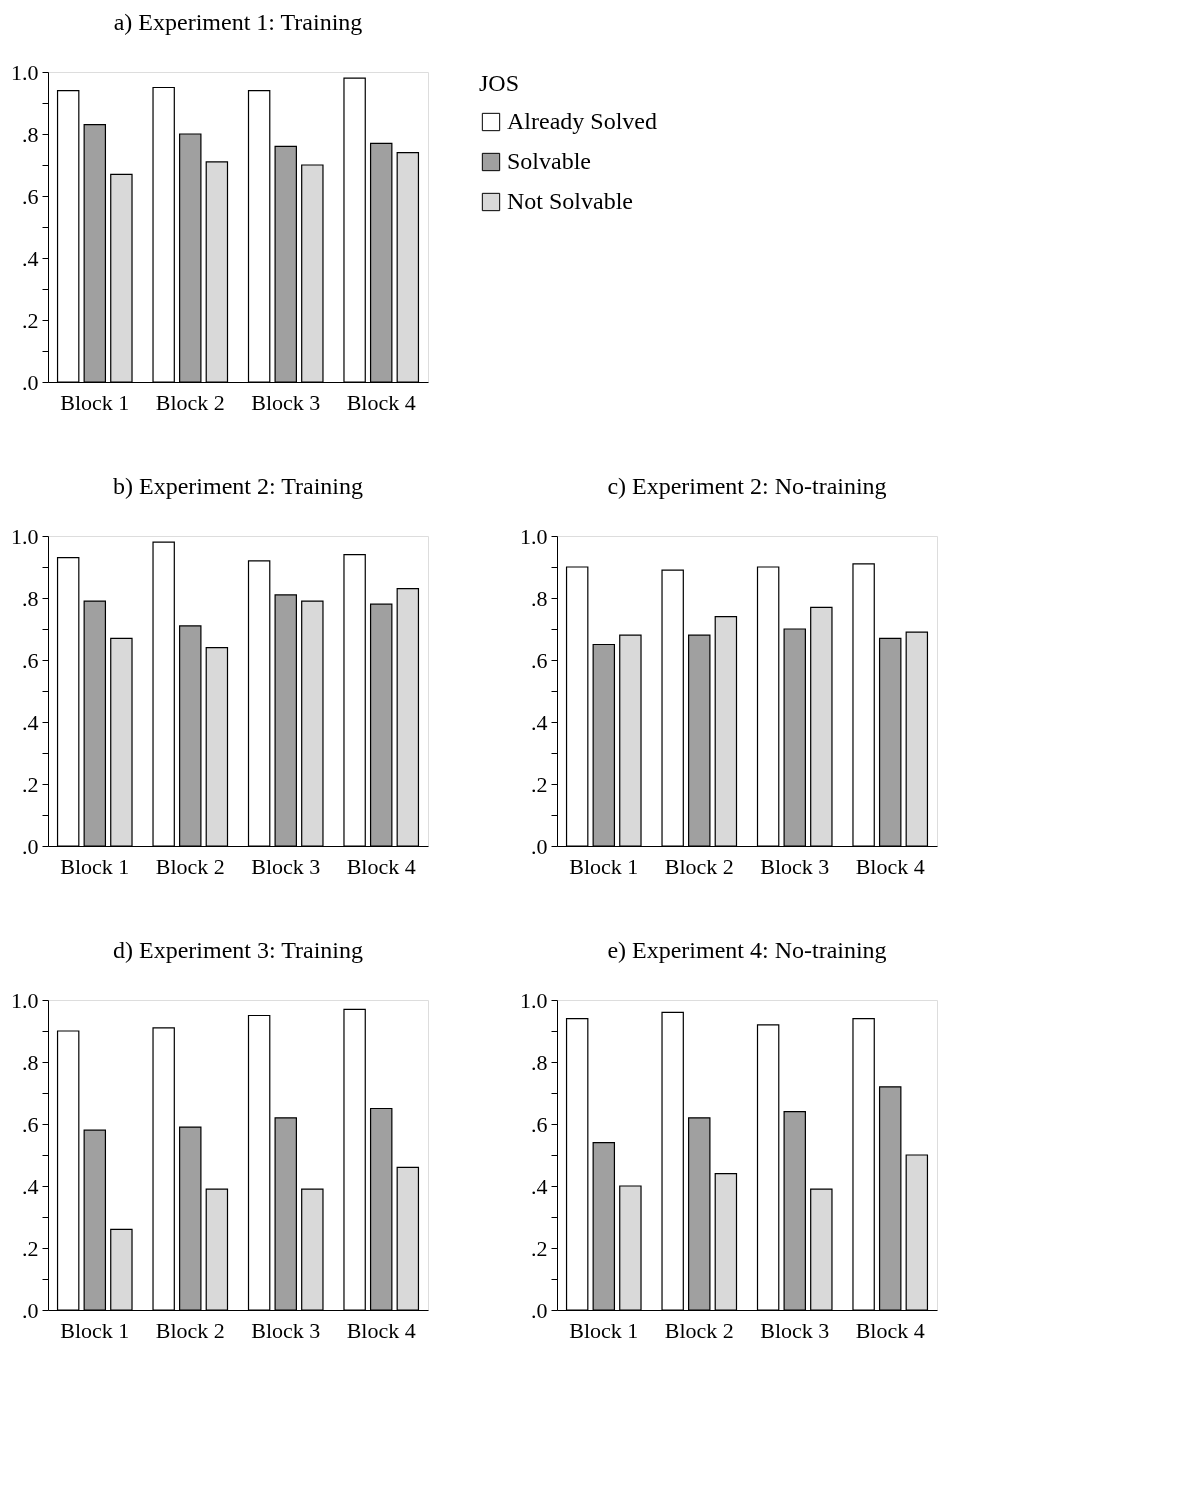 This screenshot has height=1493, width=1183. I want to click on chart-title: b) Experiment 2: Training, so click(238, 486).